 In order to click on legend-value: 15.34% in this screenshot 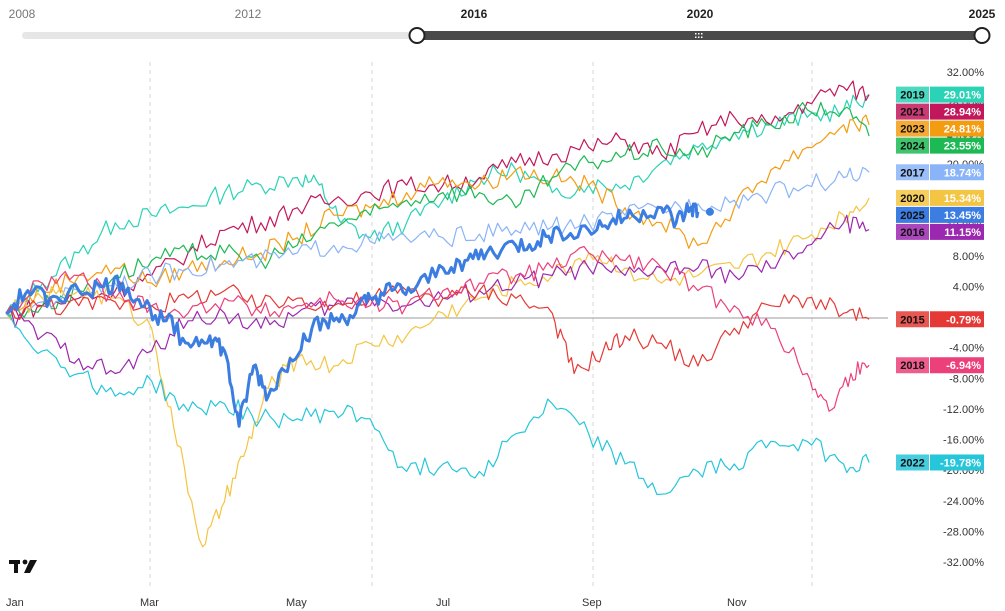, I will do `click(963, 199)`.